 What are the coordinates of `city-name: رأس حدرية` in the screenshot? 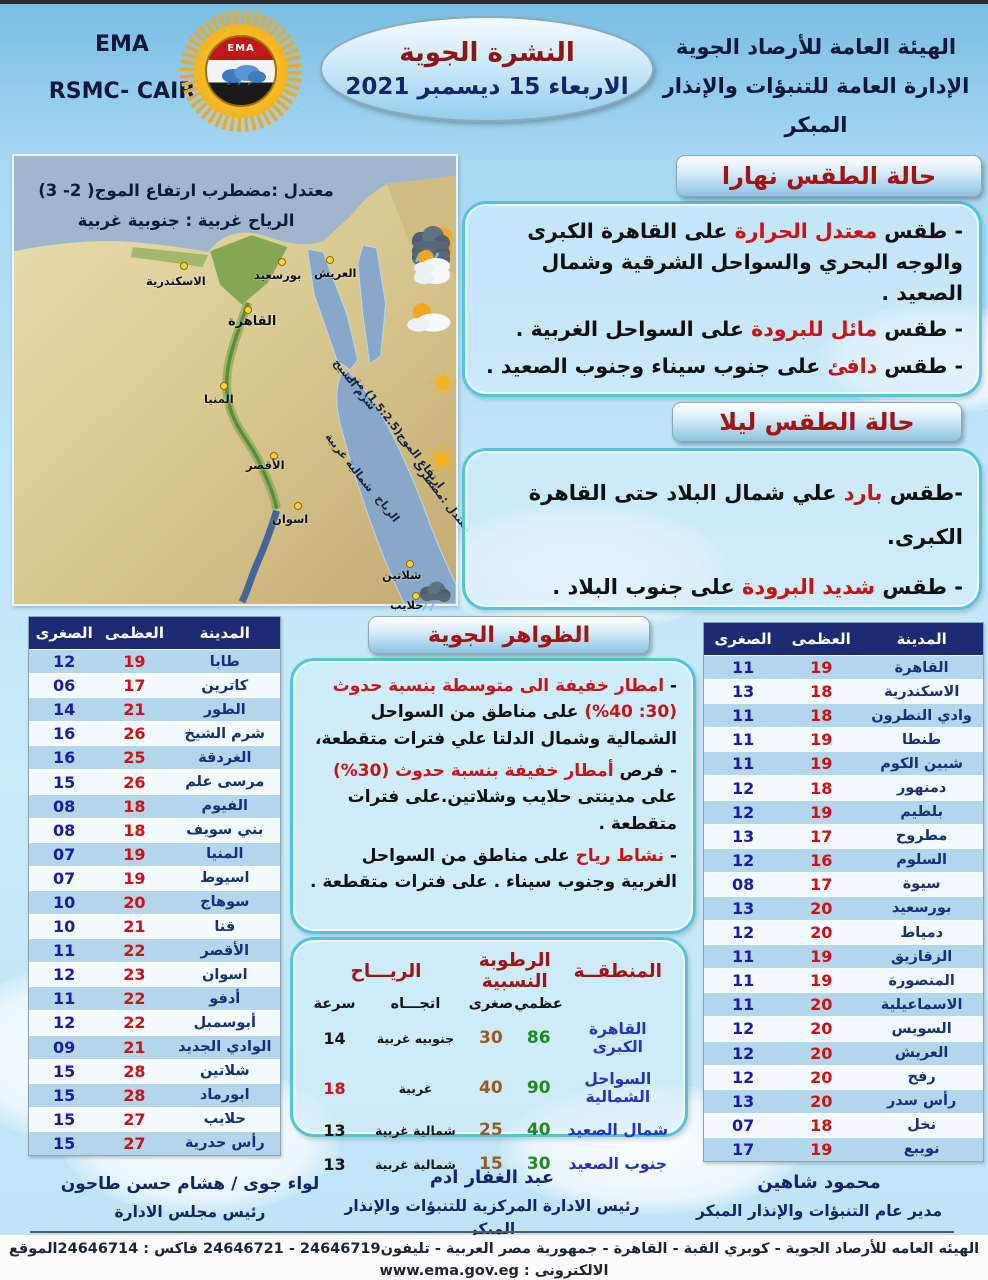 It's located at (224, 1143).